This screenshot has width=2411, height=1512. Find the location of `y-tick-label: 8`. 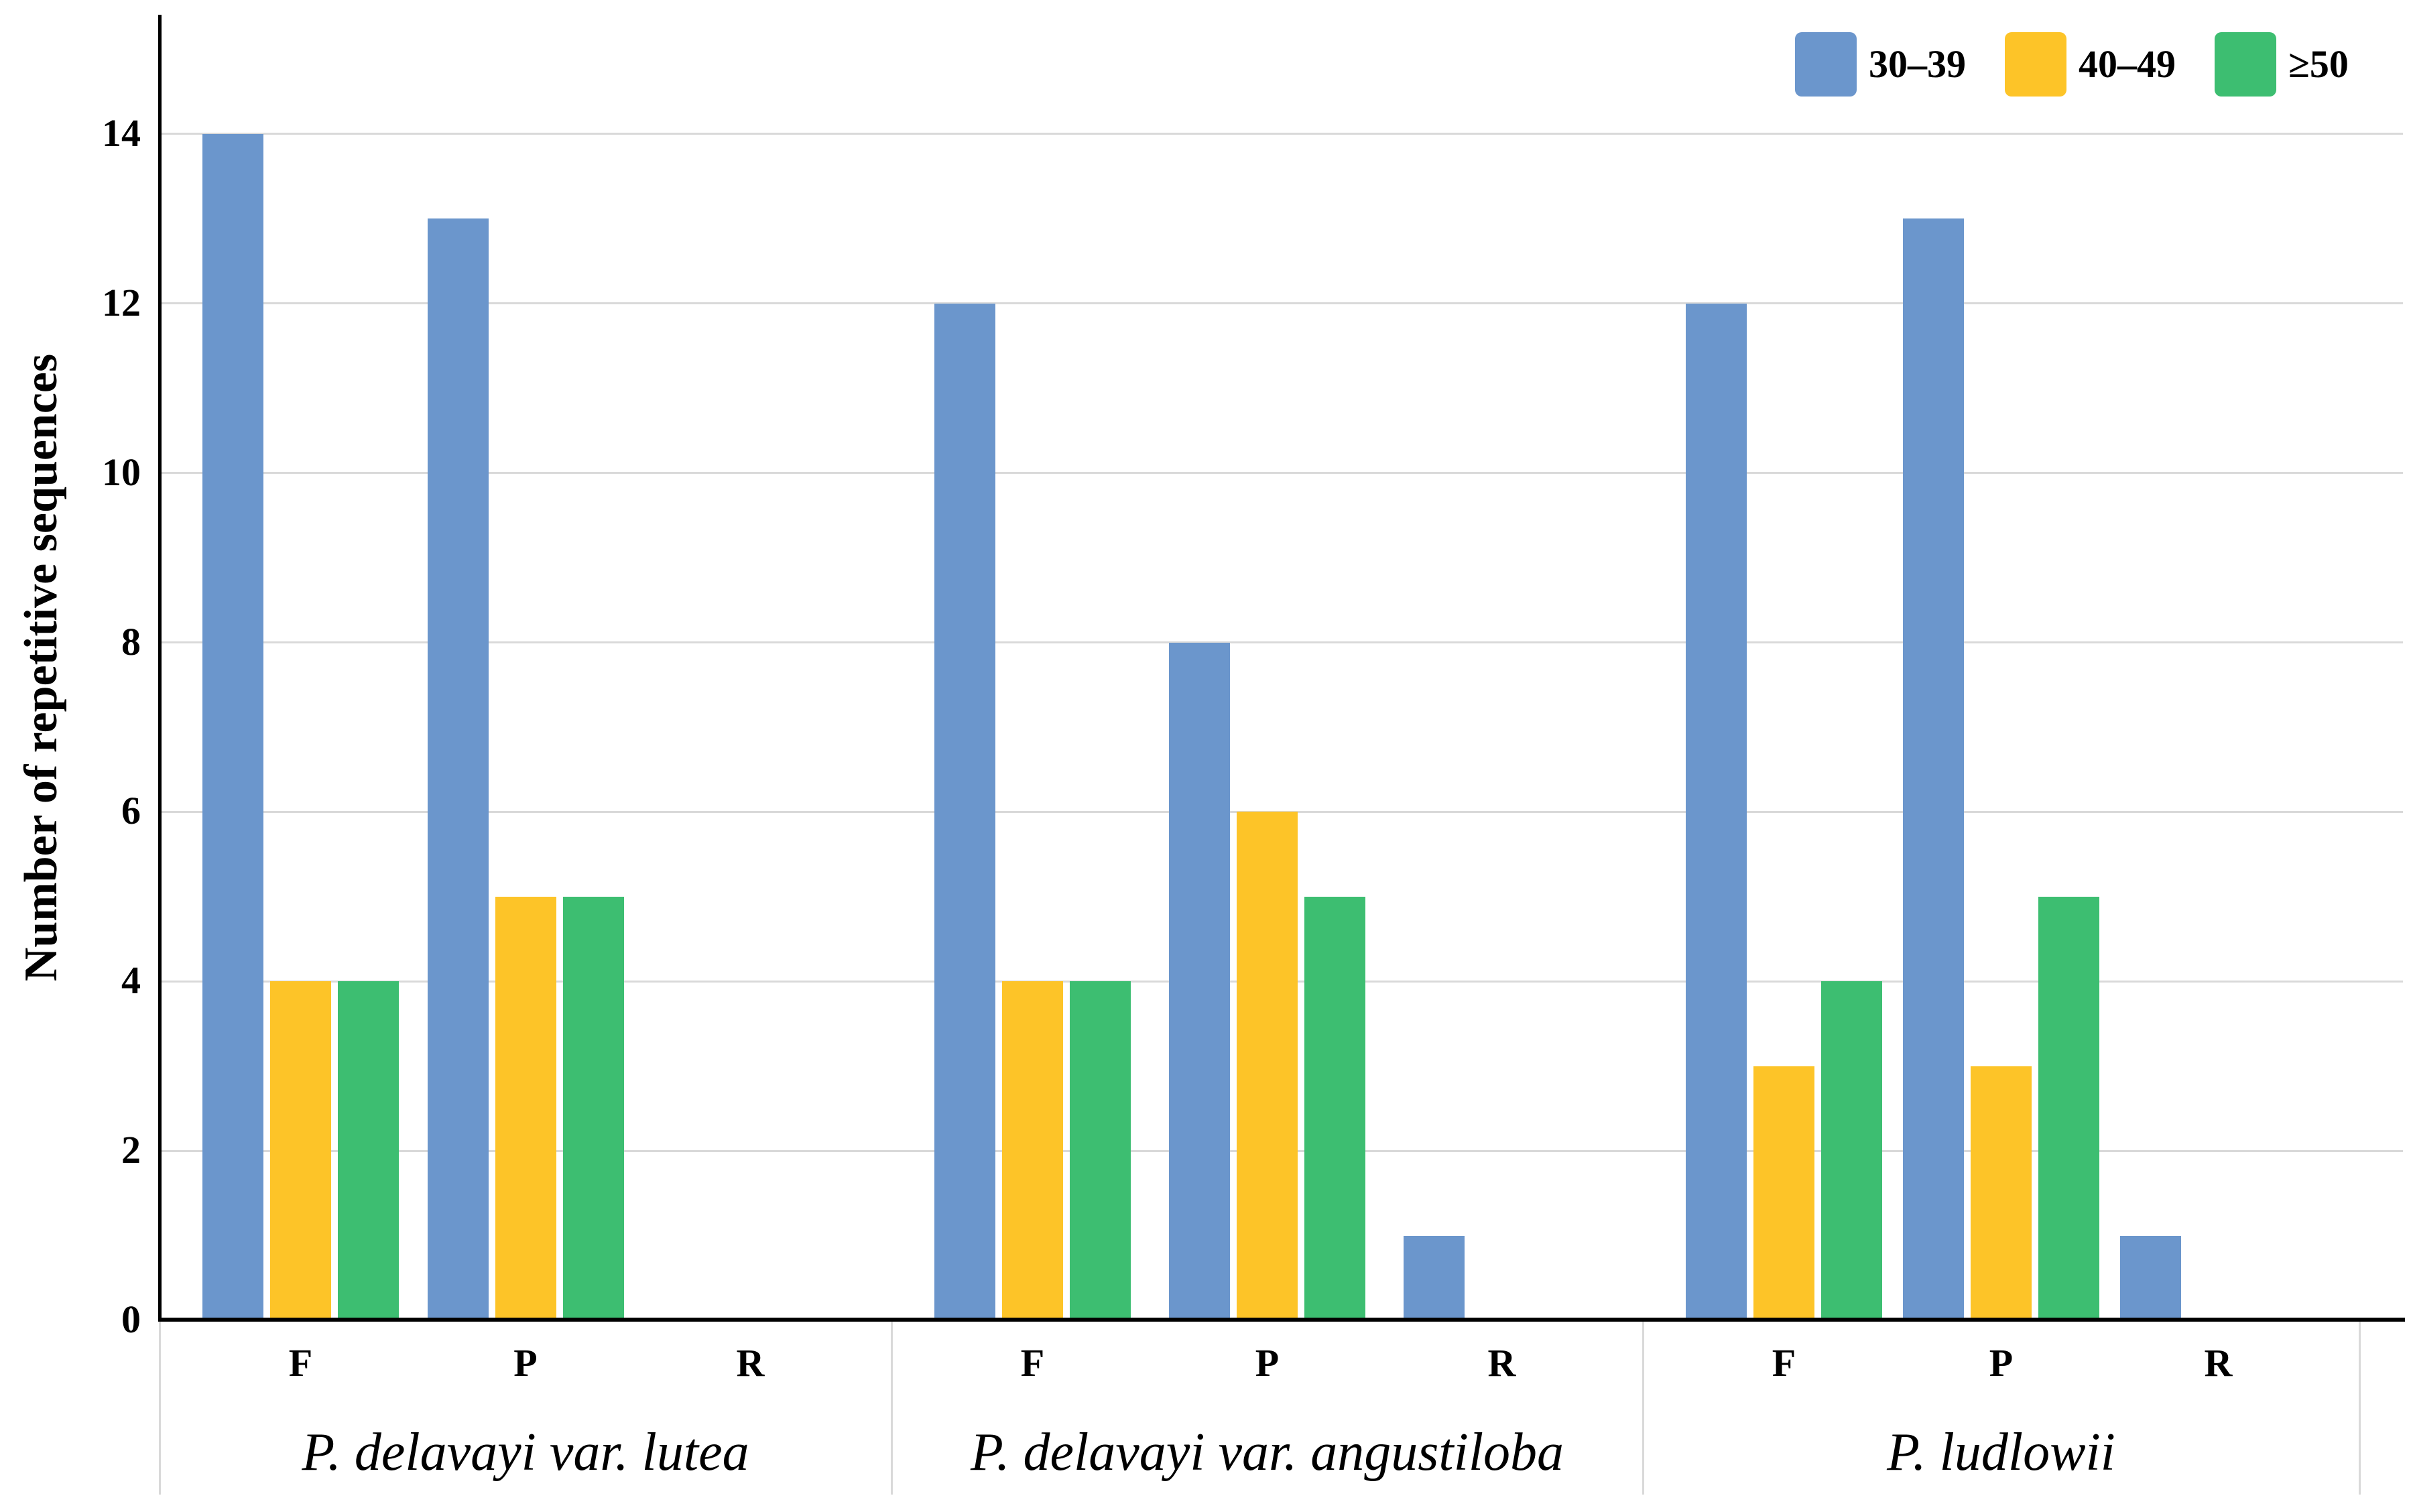

y-tick-label: 8 is located at coordinates (131, 641).